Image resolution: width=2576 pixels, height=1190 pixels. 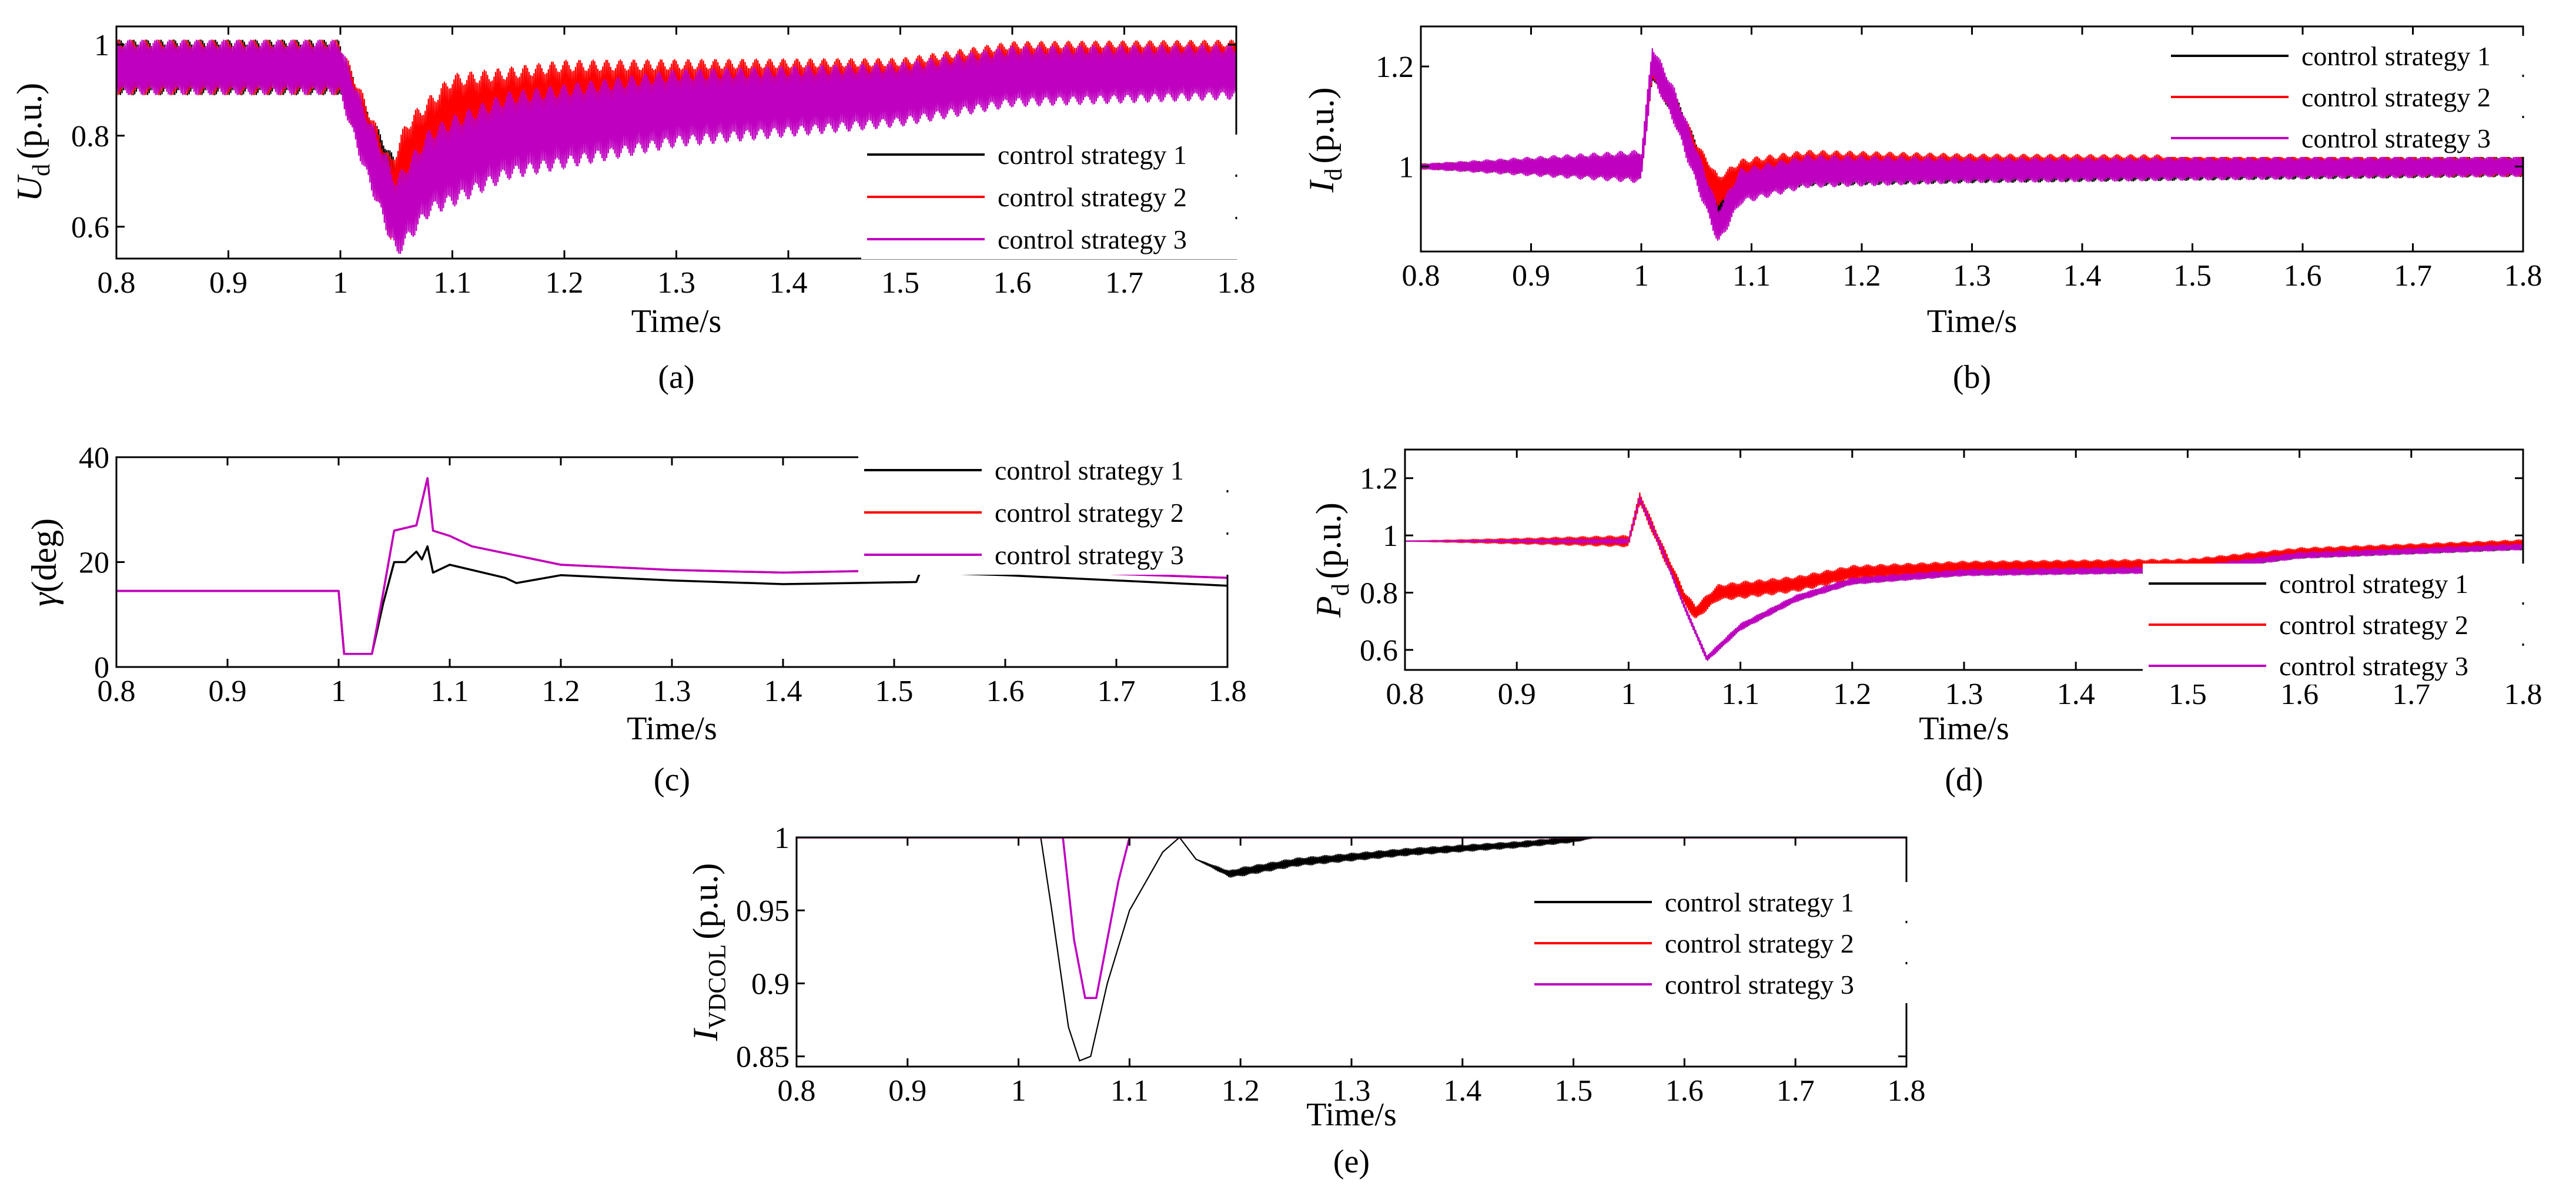 I want to click on y-tick-label: 0.8, so click(x=90, y=136).